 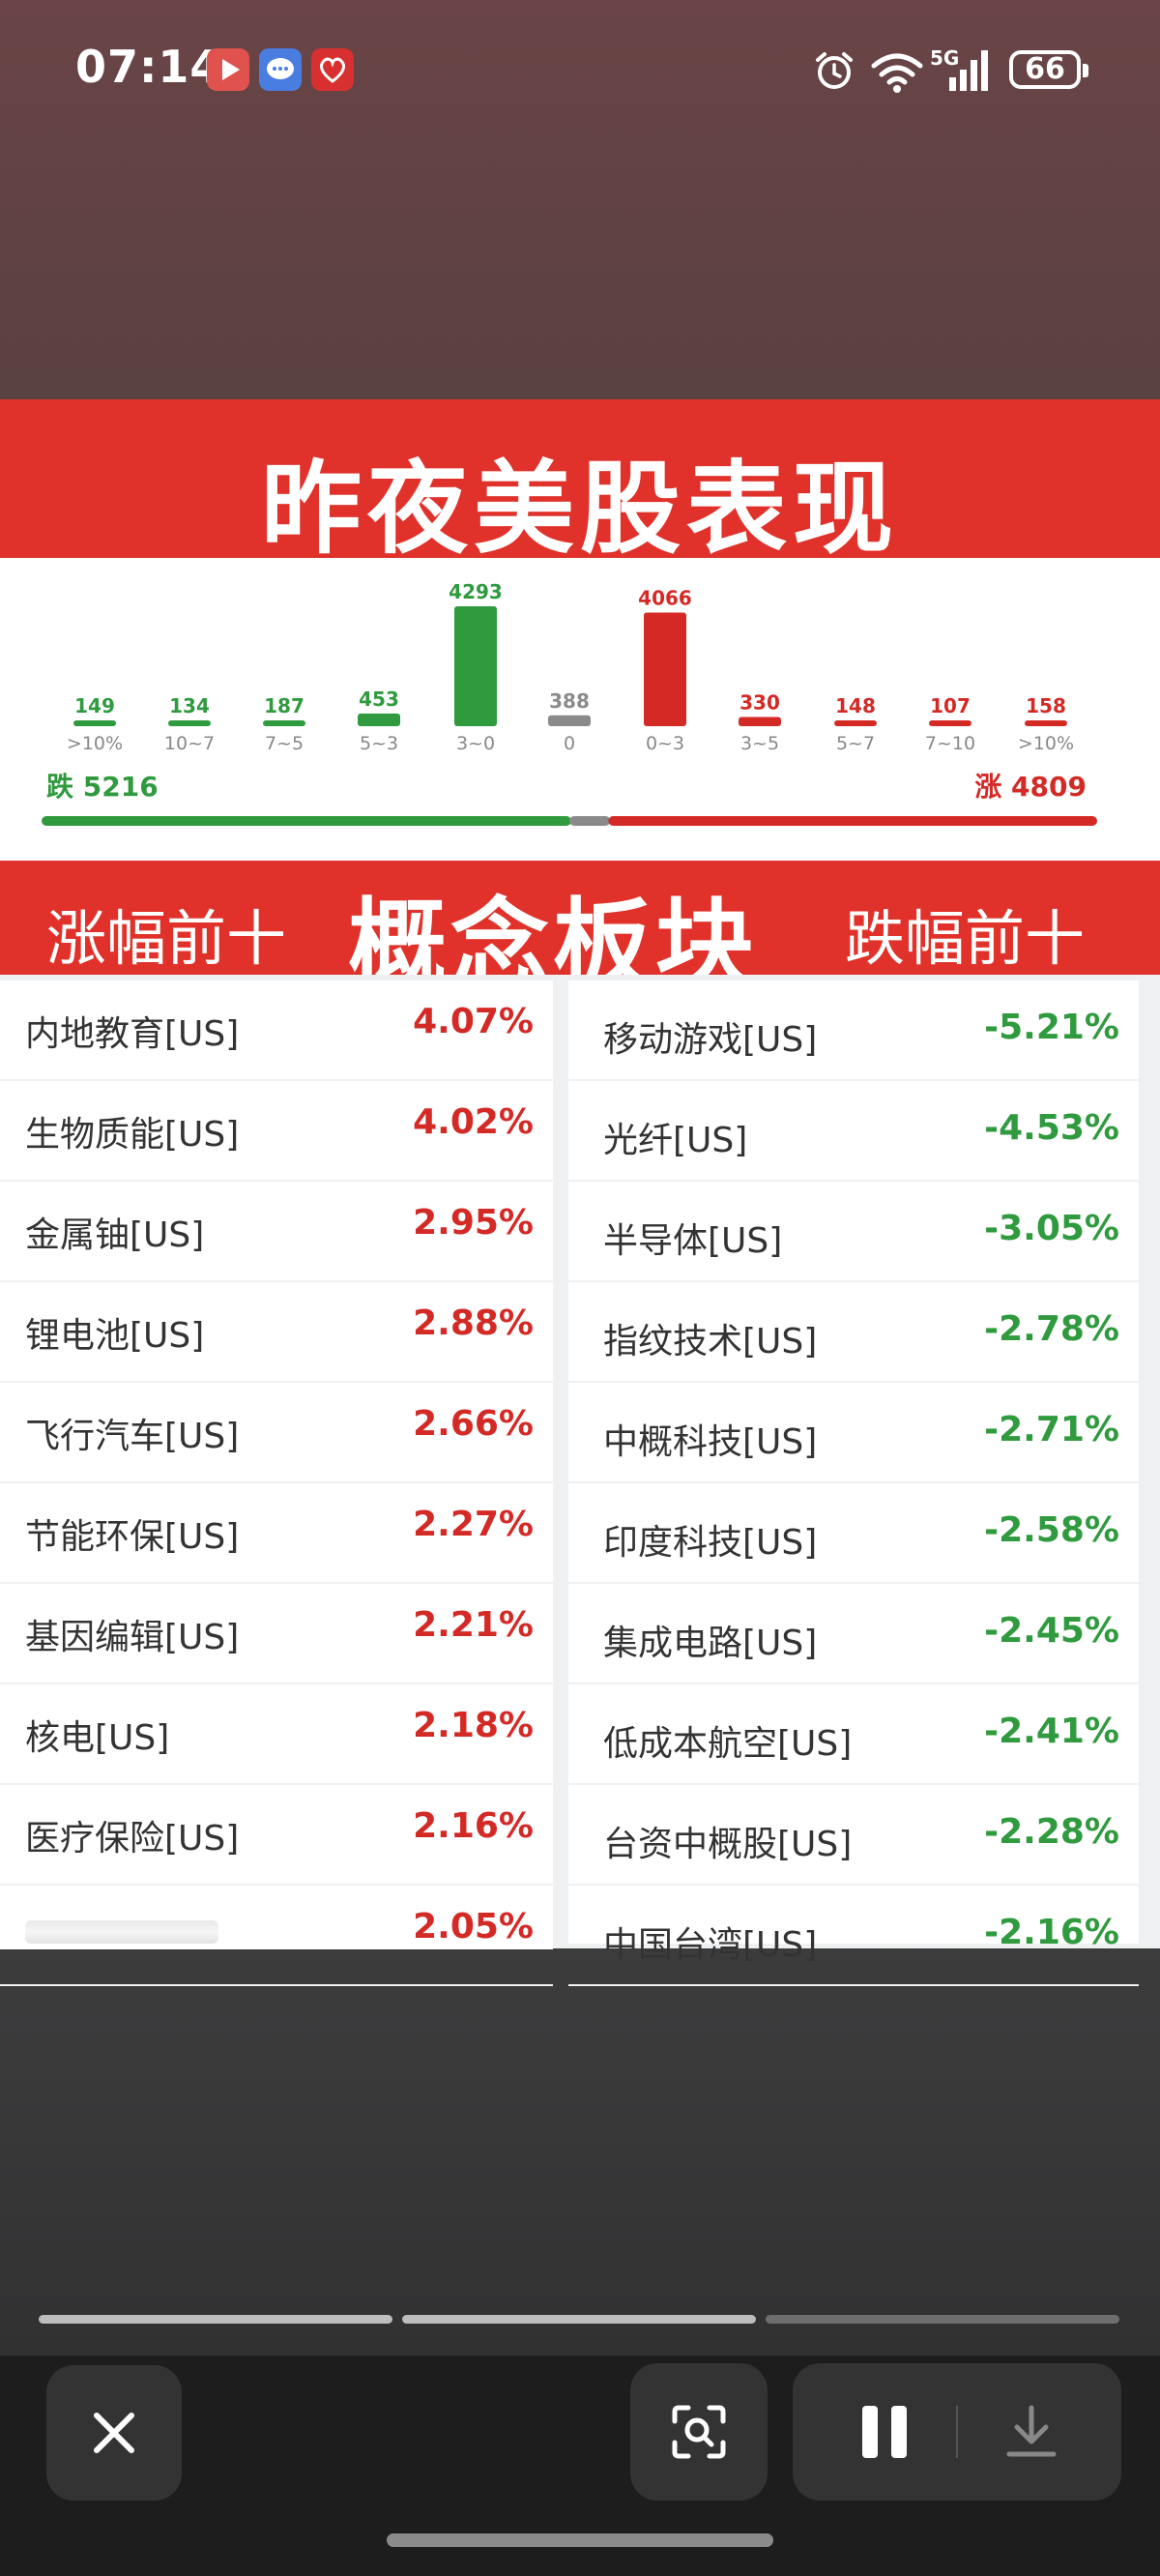 I want to click on concept-change: 2.66%, so click(x=473, y=1424).